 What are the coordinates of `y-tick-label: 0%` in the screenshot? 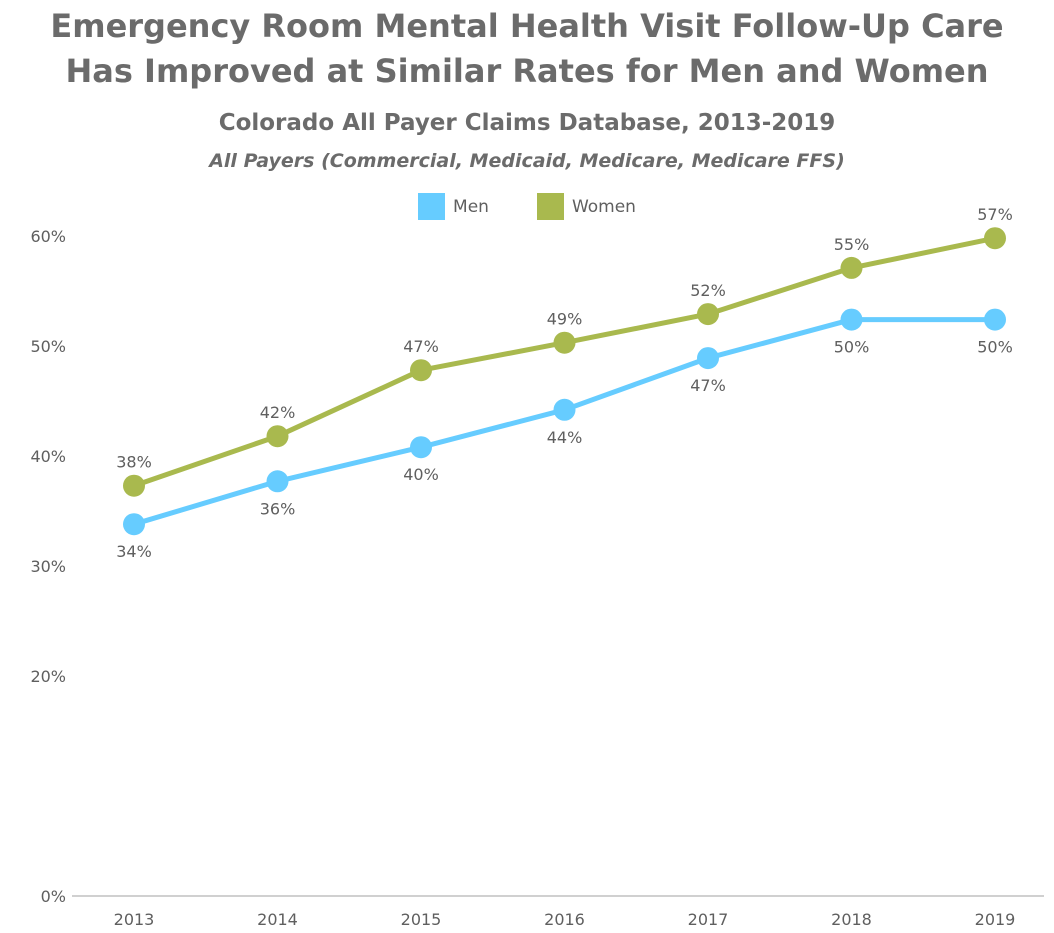 It's located at (53, 896).